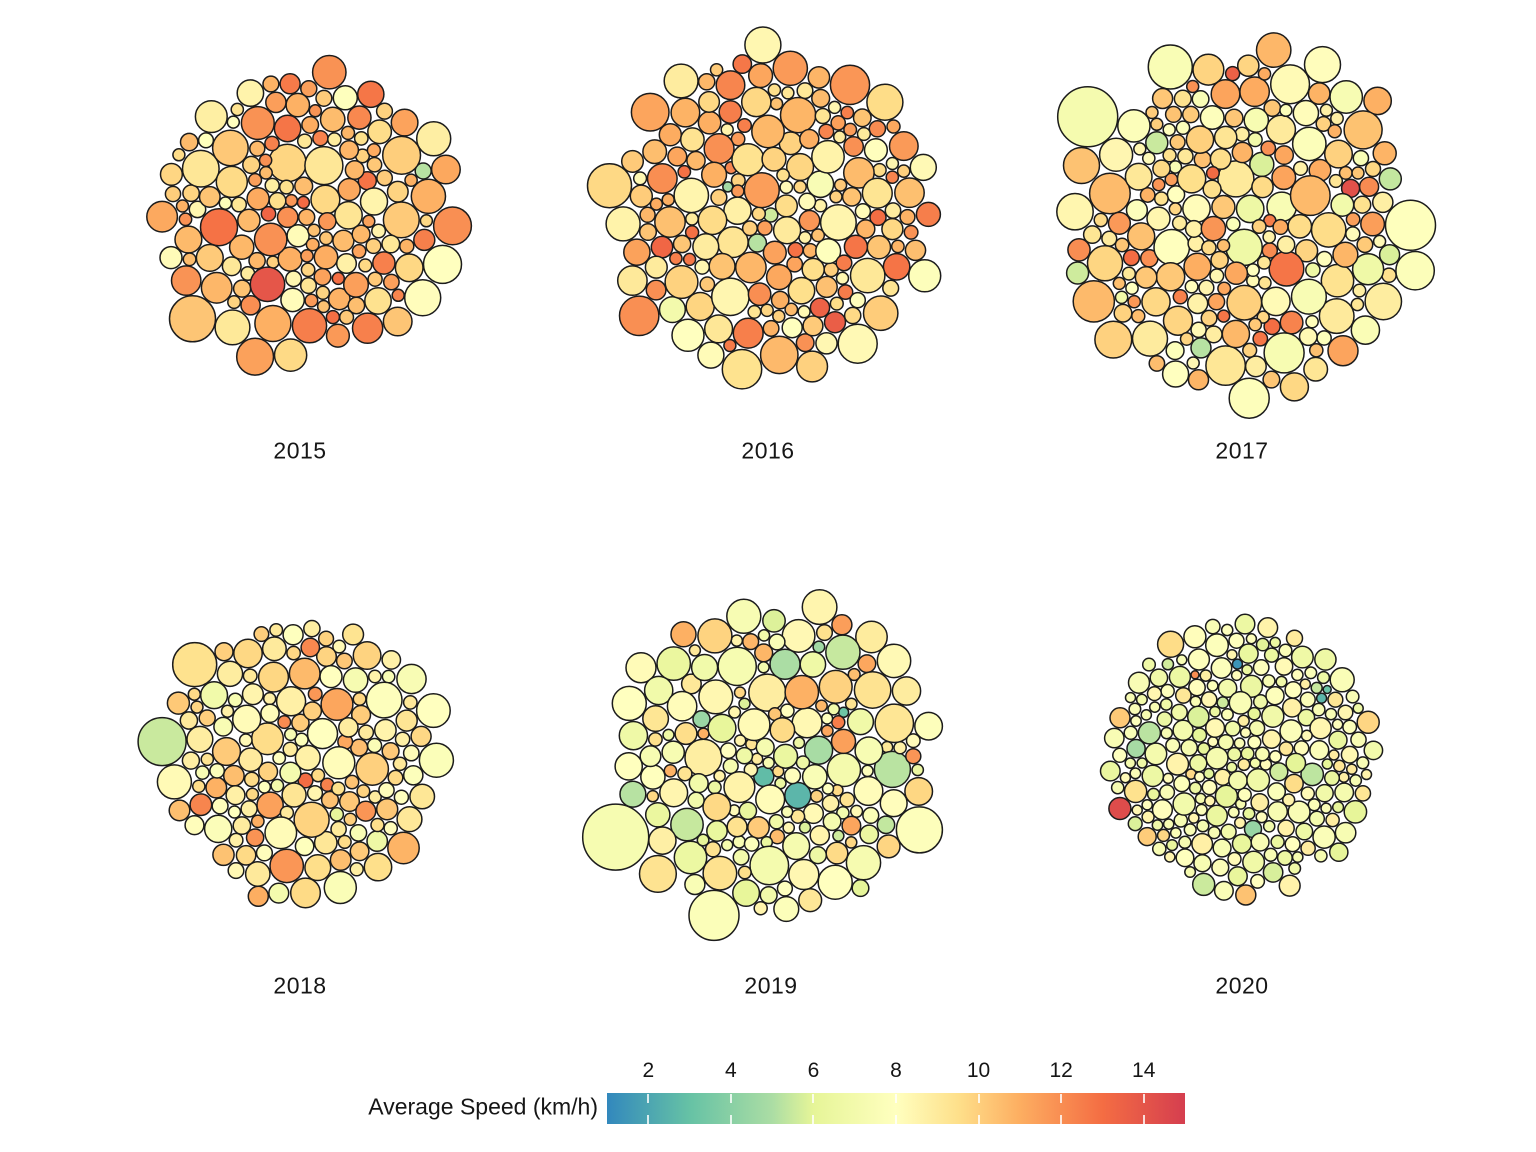 The image size is (1536, 1152). I want to click on year-label-2018: 2018, so click(300, 985).